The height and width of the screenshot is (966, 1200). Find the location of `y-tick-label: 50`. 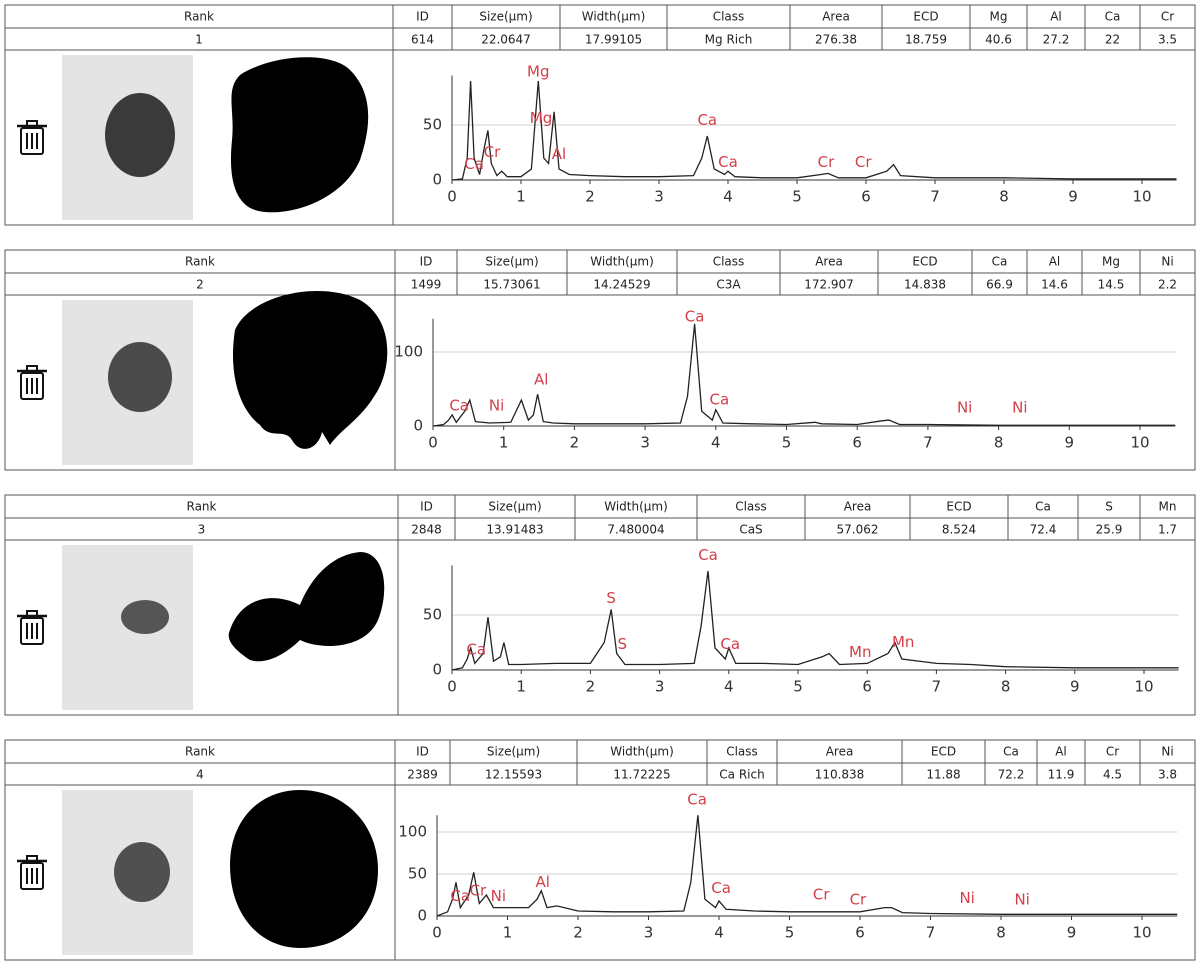

y-tick-label: 50 is located at coordinates (432, 615).